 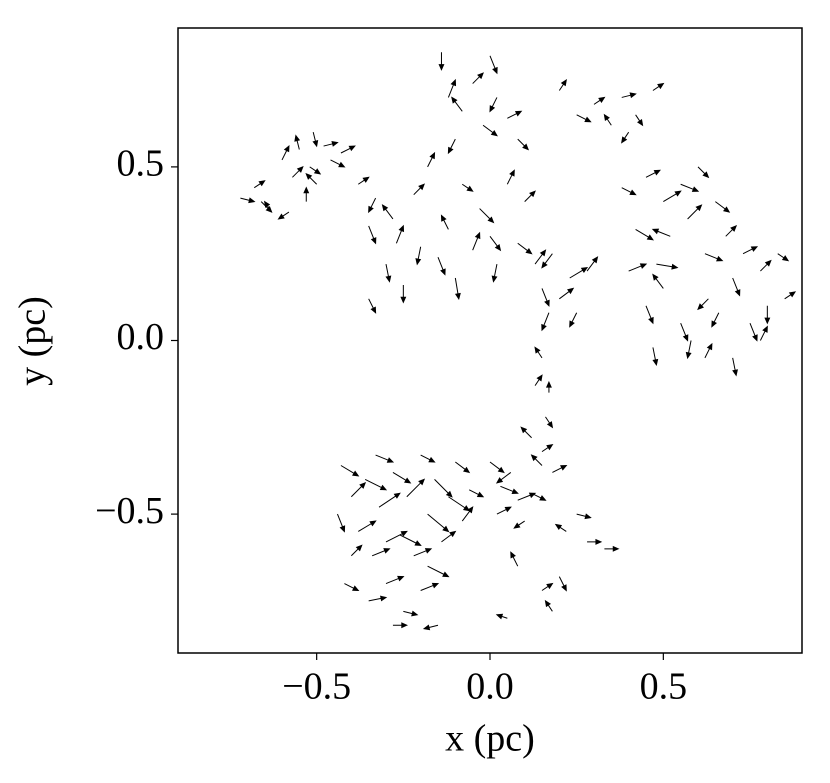 I want to click on x-tick-label: −0.5, so click(x=316, y=687).